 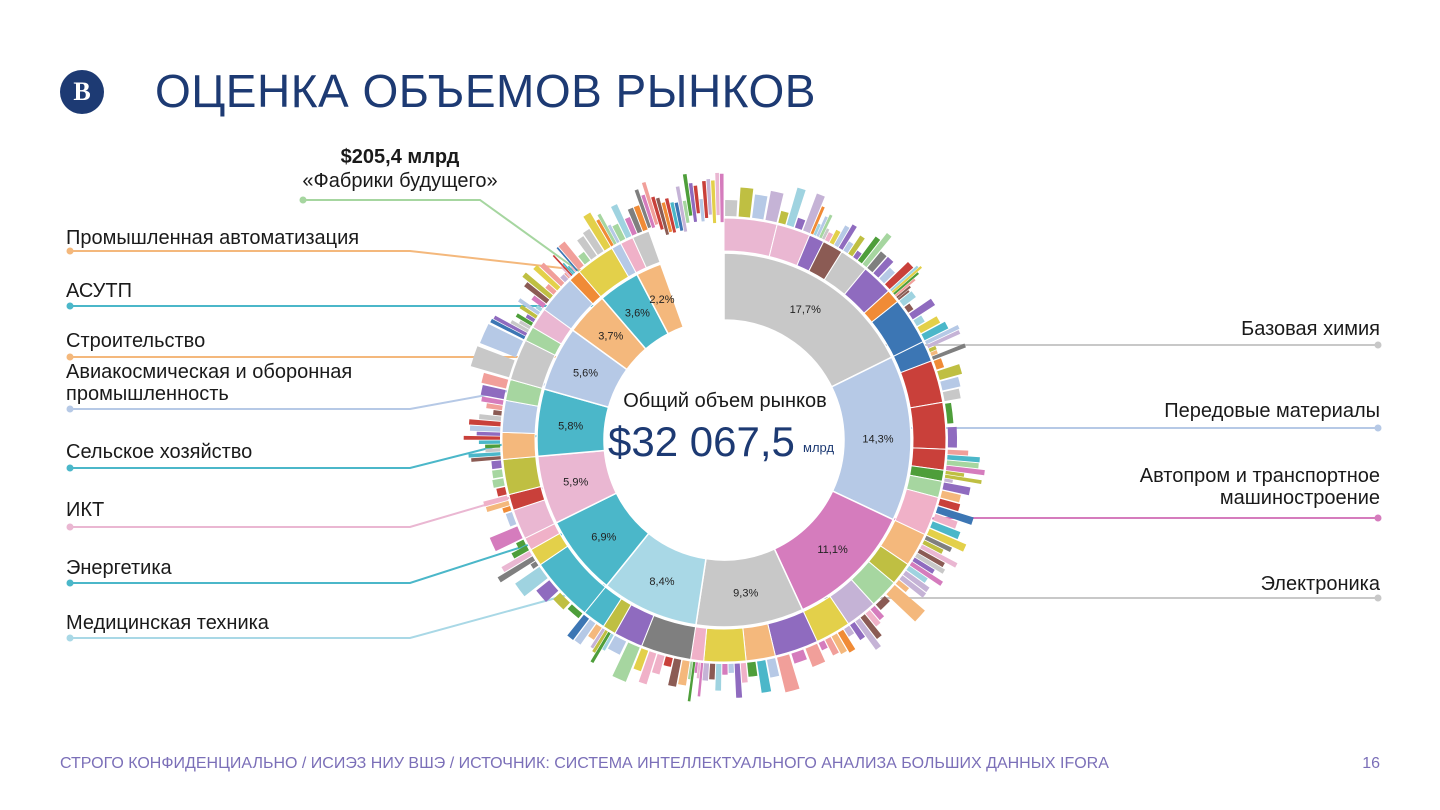 I want to click on page-title: ОЦЕНКА ОБЪЕМОВ РЫНКОВ, so click(x=485, y=91).